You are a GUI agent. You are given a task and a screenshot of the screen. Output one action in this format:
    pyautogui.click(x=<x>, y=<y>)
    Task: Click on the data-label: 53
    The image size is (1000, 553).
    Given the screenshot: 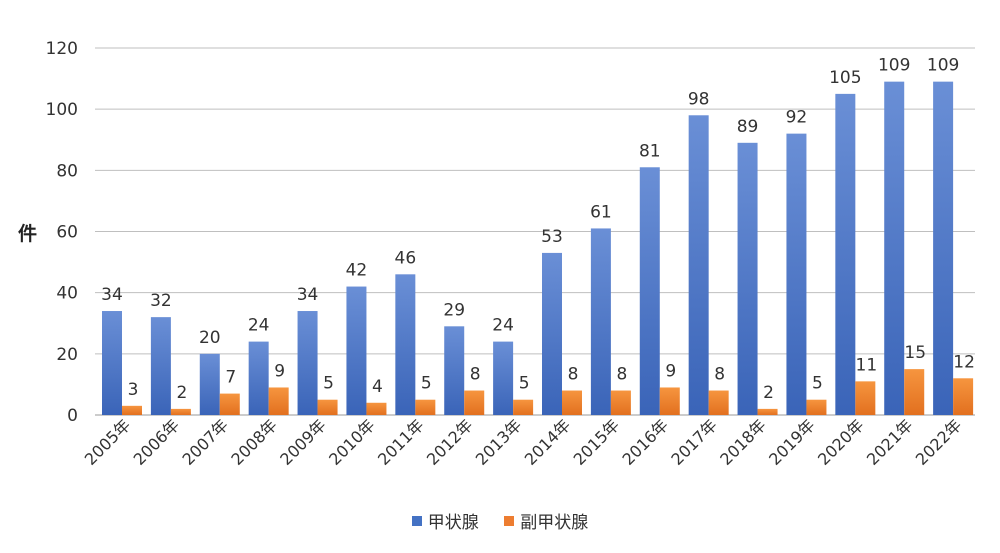 What is the action you would take?
    pyautogui.click(x=552, y=237)
    